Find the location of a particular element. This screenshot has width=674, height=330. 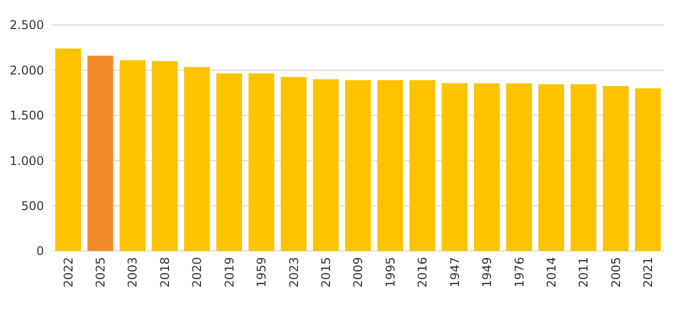

x-tick-label: 2016 is located at coordinates (423, 272).